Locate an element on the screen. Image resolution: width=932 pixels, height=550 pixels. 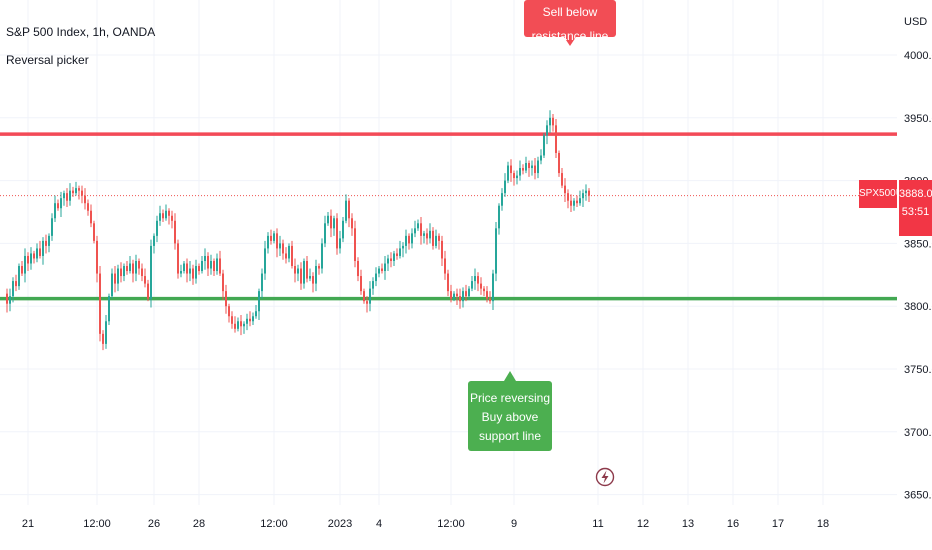
last-price-tag: 3888.0 53:51 is located at coordinates (915, 208).